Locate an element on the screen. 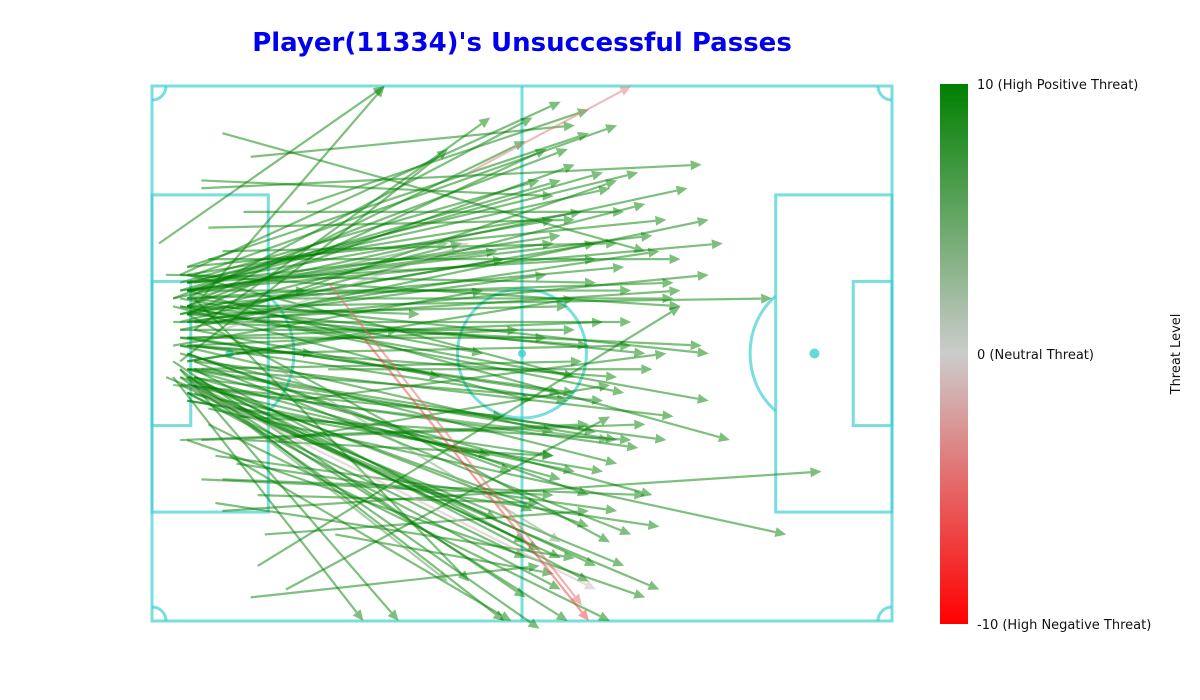 Image resolution: width=1200 pixels, height=700 pixels. colorbar-tick-low: -10 (High Negative Threat) is located at coordinates (1064, 625).